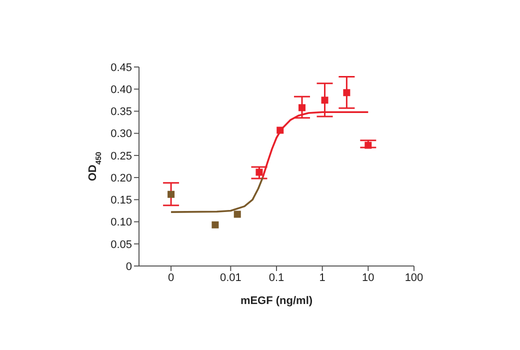  What do you see at coordinates (231, 278) in the screenshot?
I see `x-tick-label: 0.01` at bounding box center [231, 278].